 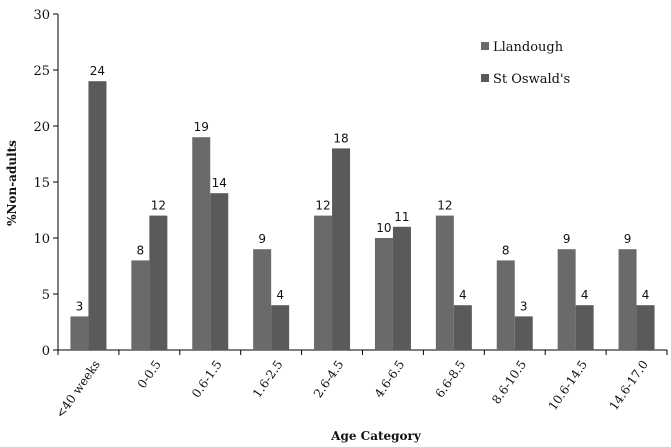 I want to click on x-tick-label: <40 weeks, so click(x=78, y=389).